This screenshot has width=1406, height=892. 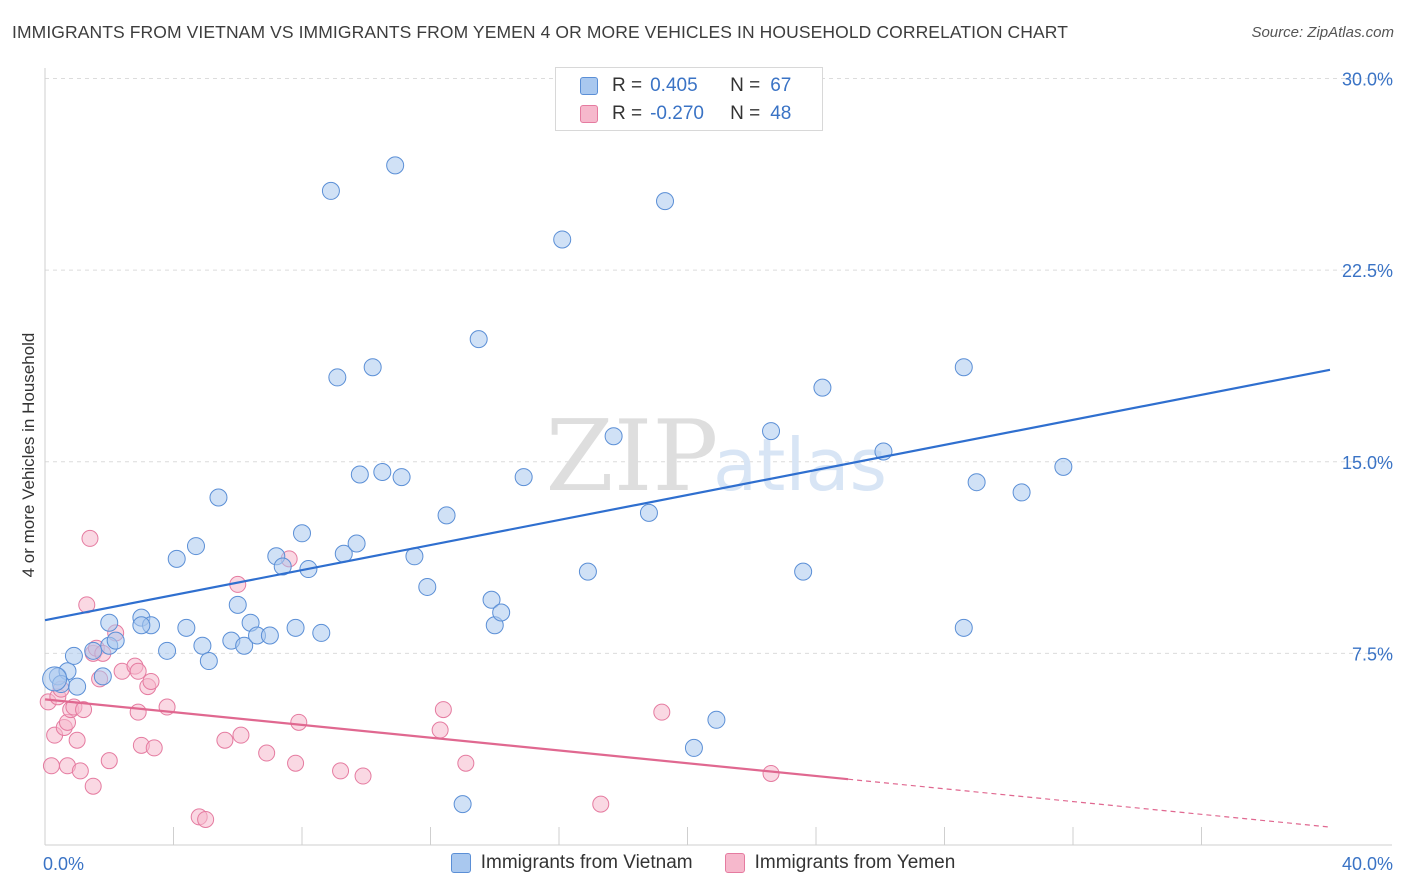 What do you see at coordinates (800, 465) in the screenshot?
I see `watermark-atlas: atlas` at bounding box center [800, 465].